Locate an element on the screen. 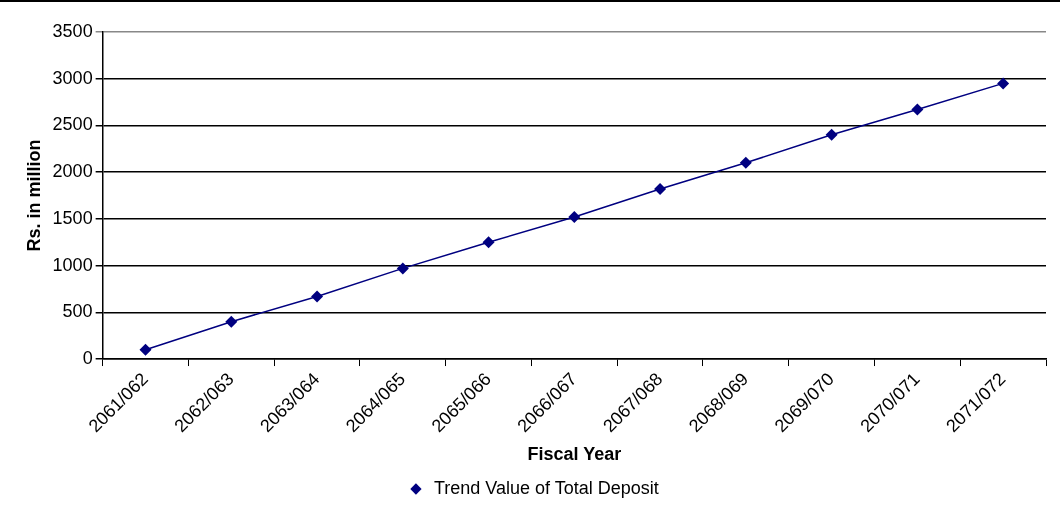  y-axis-title: Rs. in million is located at coordinates (33, 195).